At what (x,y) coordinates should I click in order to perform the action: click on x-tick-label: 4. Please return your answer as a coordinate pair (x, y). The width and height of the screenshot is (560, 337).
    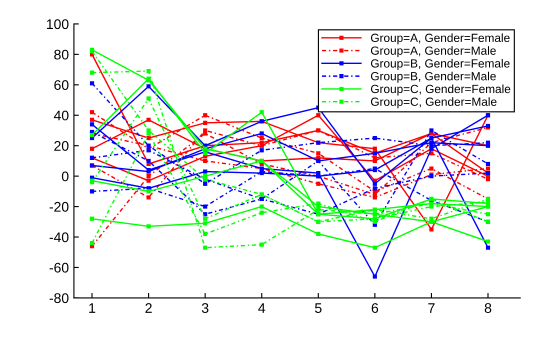
    Looking at the image, I should click on (262, 308).